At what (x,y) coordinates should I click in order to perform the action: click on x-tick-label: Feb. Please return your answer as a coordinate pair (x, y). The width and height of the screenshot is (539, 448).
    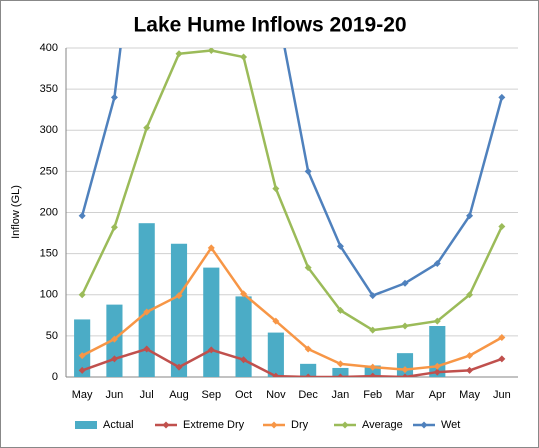
    Looking at the image, I should click on (372, 395).